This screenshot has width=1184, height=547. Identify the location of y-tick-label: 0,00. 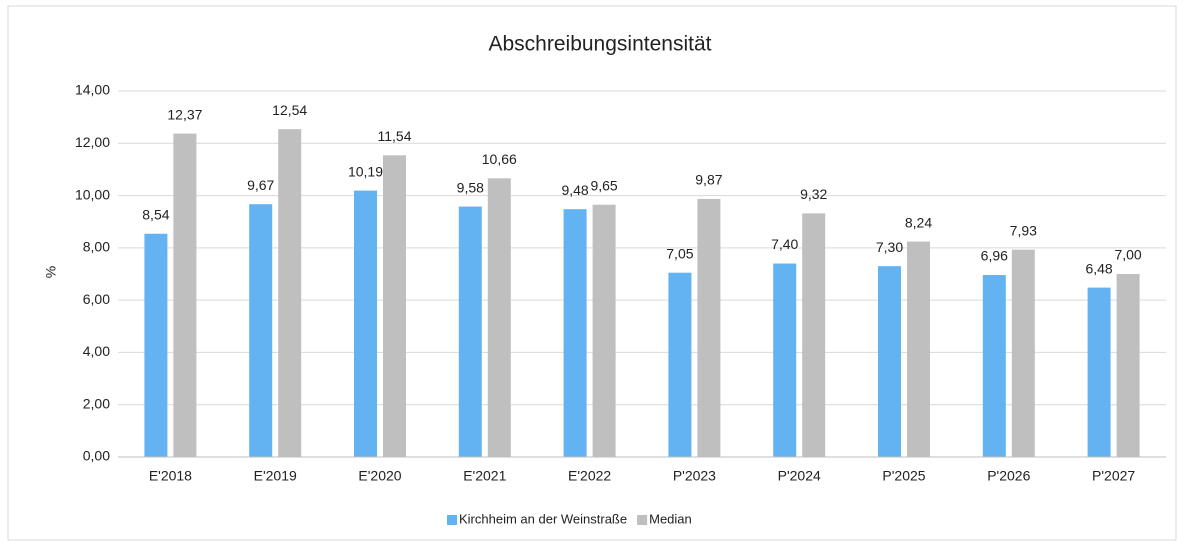
(96, 456).